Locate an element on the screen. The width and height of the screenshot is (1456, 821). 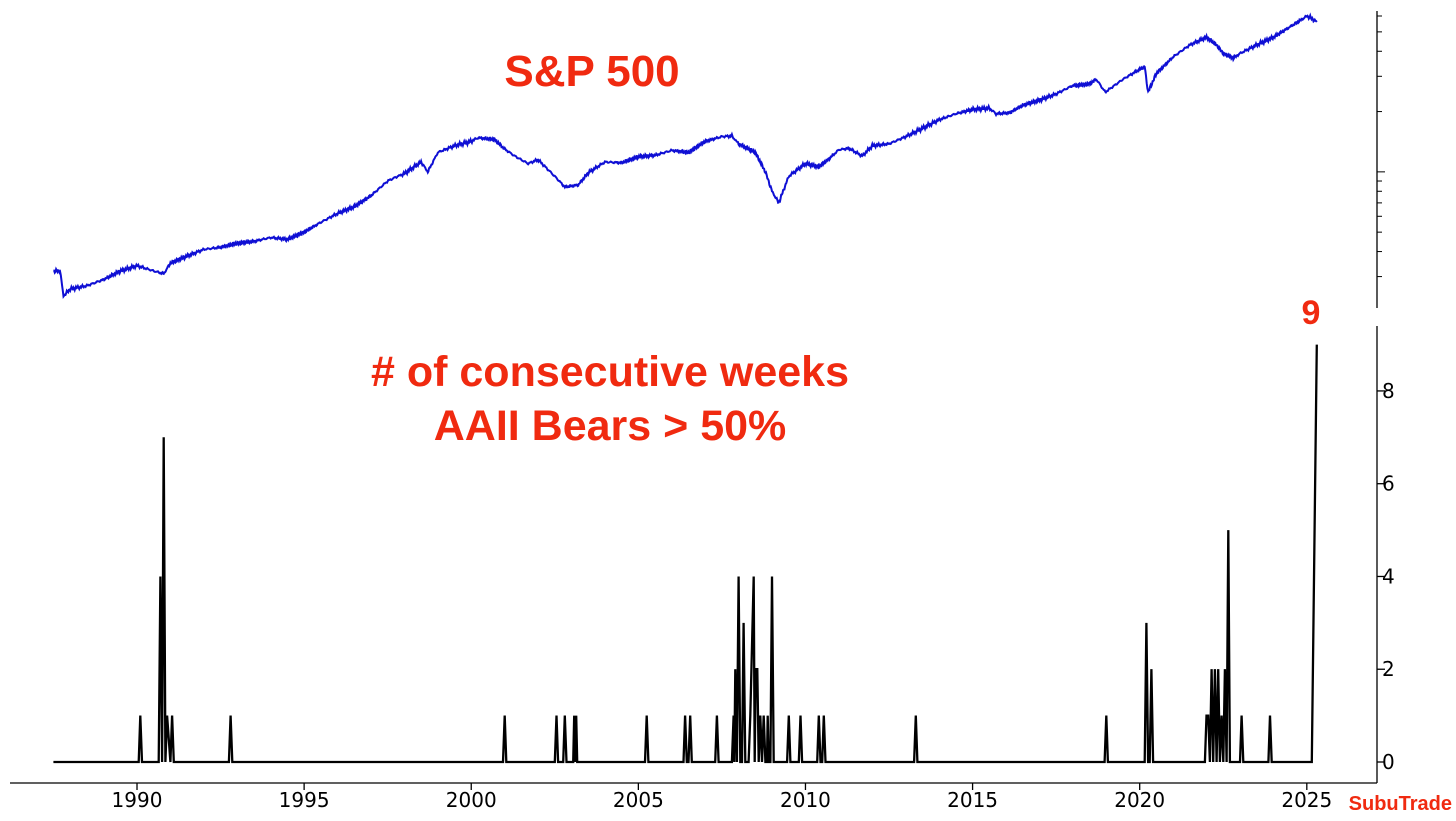
x-tick-label: 1995 is located at coordinates (304, 800).